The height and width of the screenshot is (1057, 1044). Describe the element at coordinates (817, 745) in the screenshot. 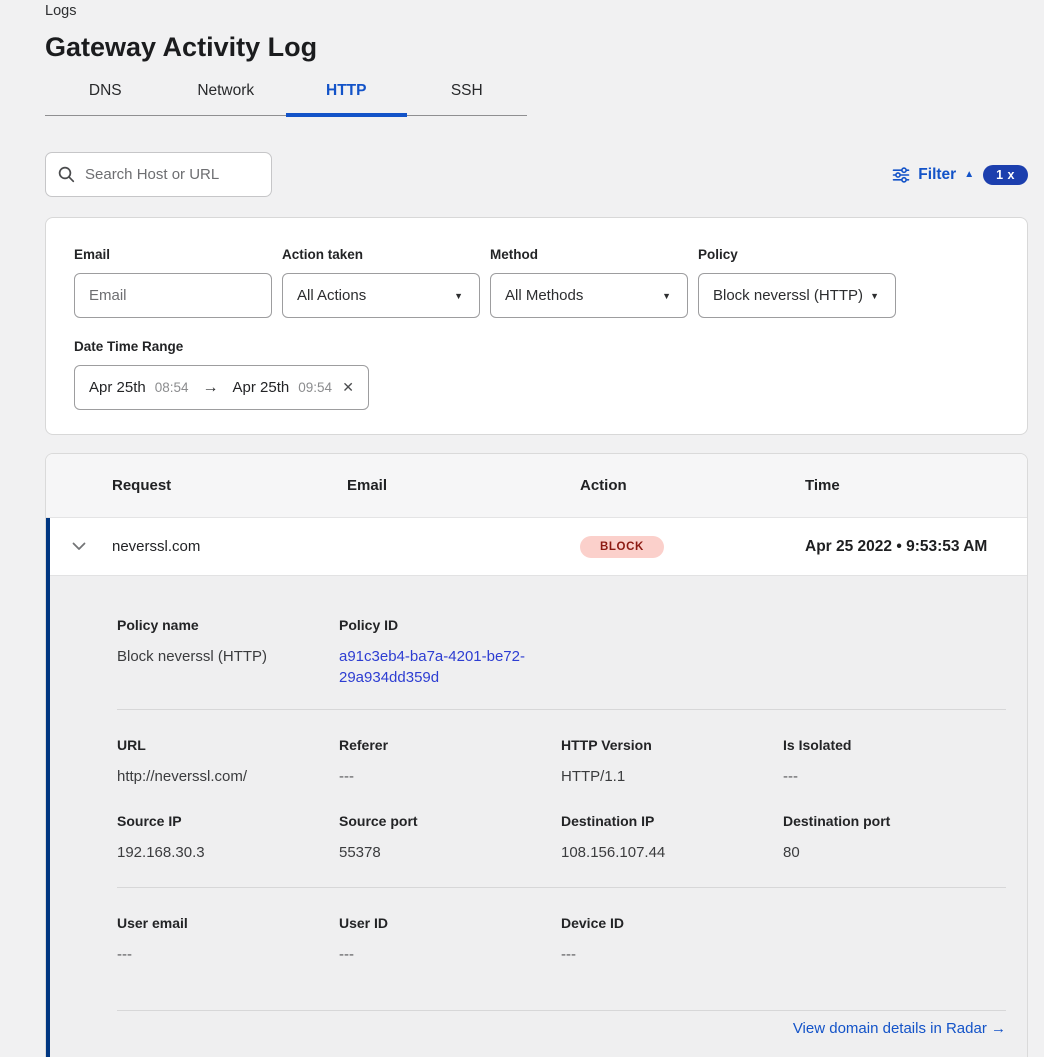

I see `is-isolated-label: Is Isolated` at that location.